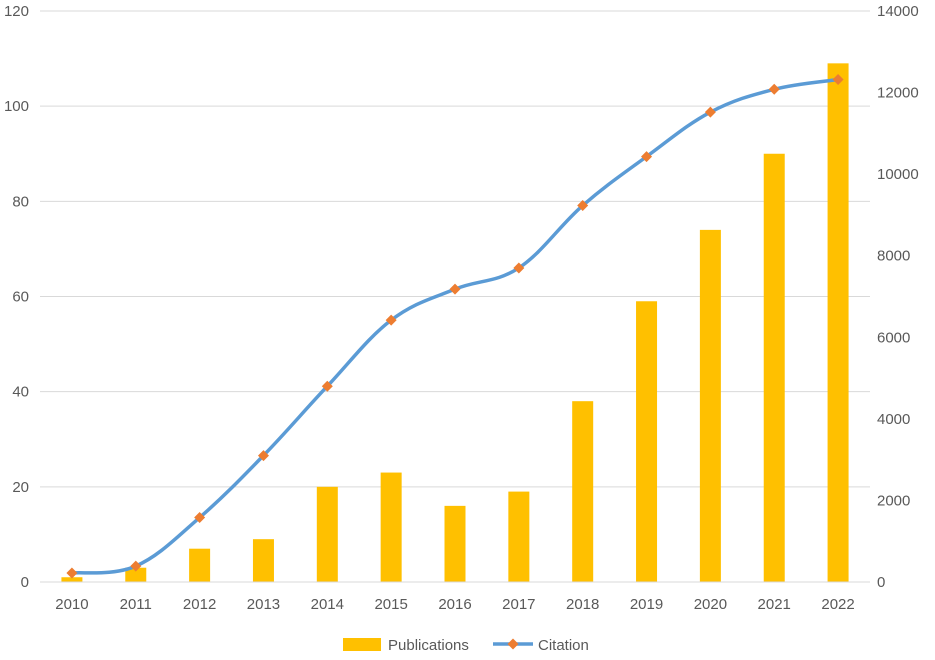  Describe the element at coordinates (881, 582) in the screenshot. I see `right-axis-tick-label: 0` at that location.